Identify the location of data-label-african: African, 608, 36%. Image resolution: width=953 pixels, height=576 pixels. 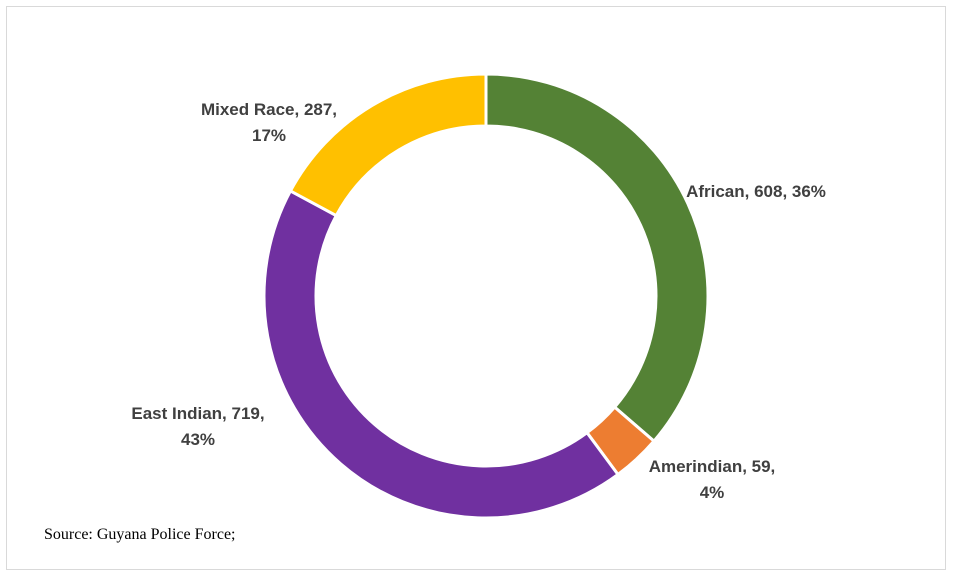
(756, 191).